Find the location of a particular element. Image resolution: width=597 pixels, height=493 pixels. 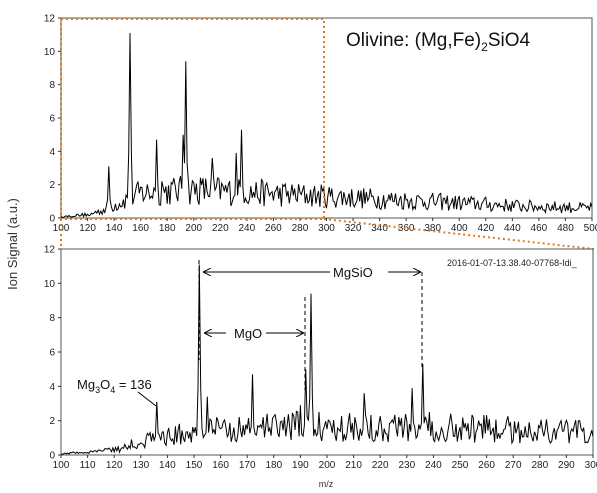

top-xtick-label: 100 is located at coordinates (61, 228).